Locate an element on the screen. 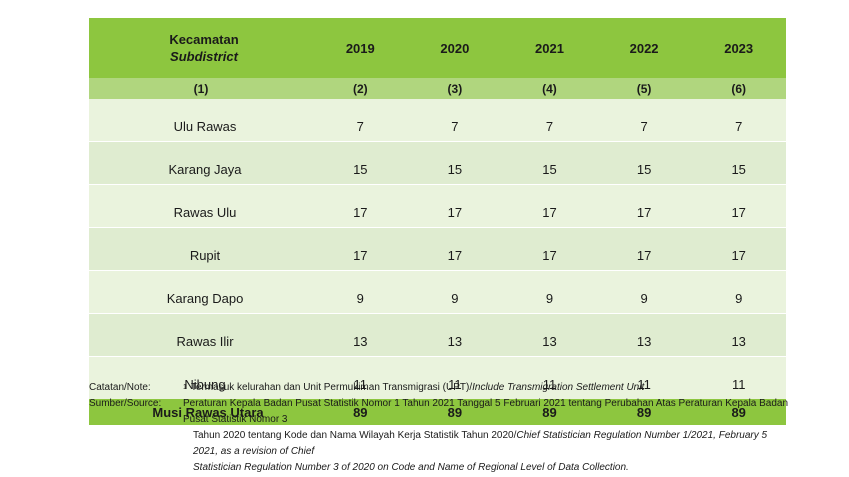  total-label: Musi Rawas Utara is located at coordinates (201, 412).